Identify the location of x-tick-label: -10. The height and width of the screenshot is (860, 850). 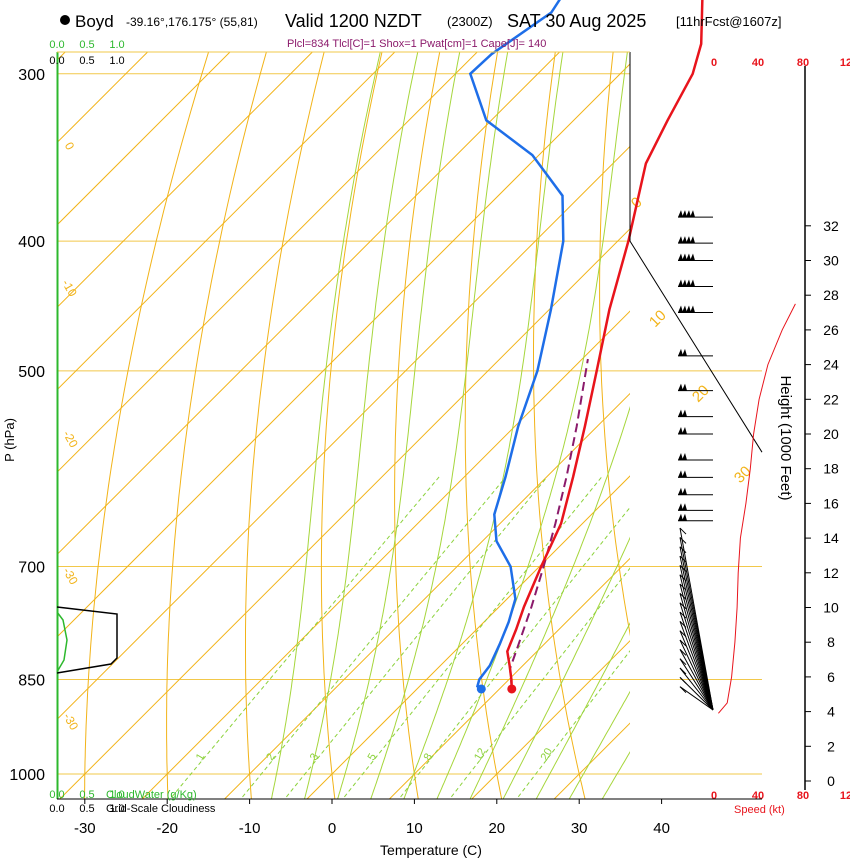
(250, 828).